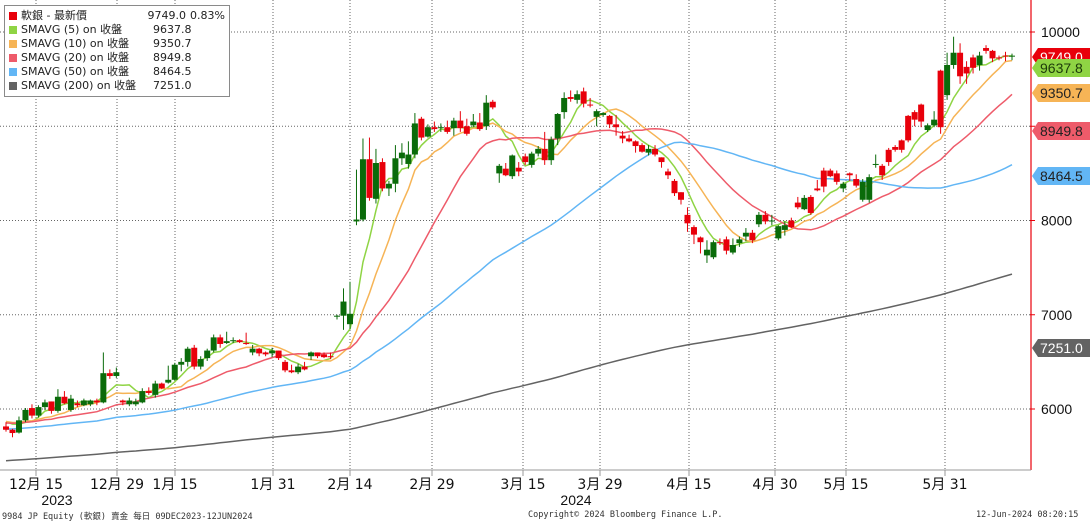 The image size is (1090, 523). What do you see at coordinates (172, 29) in the screenshot?
I see `legend-value: 9637.8` at bounding box center [172, 29].